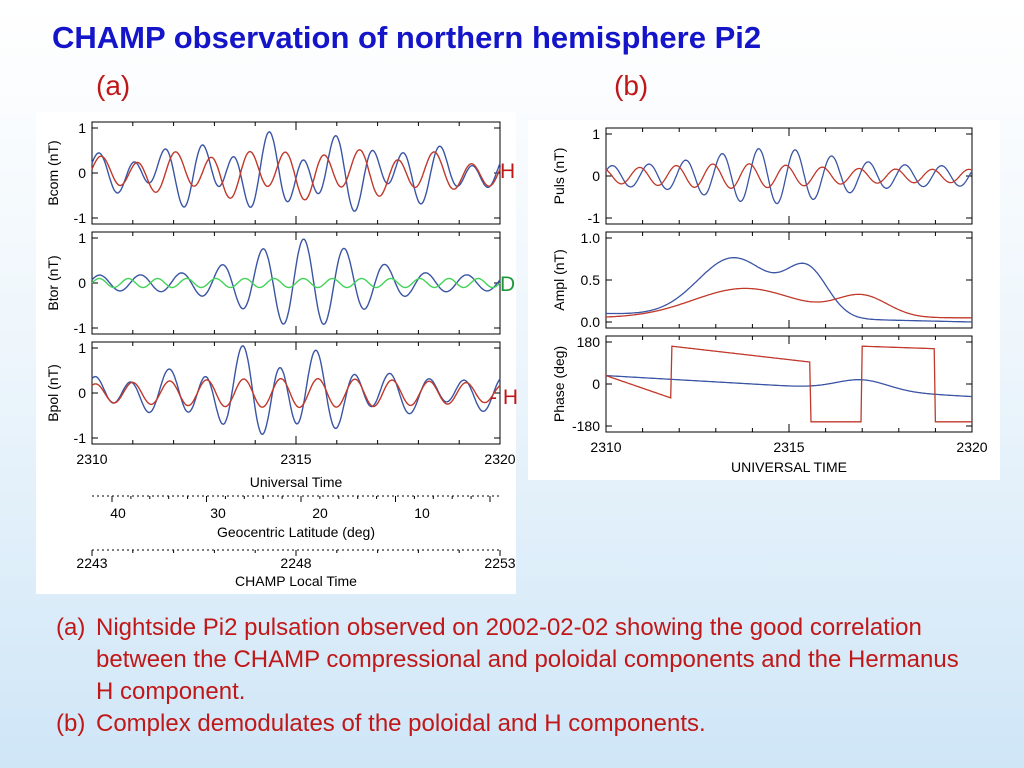  Describe the element at coordinates (591, 322) in the screenshot. I see `y-tick-label: 0.0` at that location.